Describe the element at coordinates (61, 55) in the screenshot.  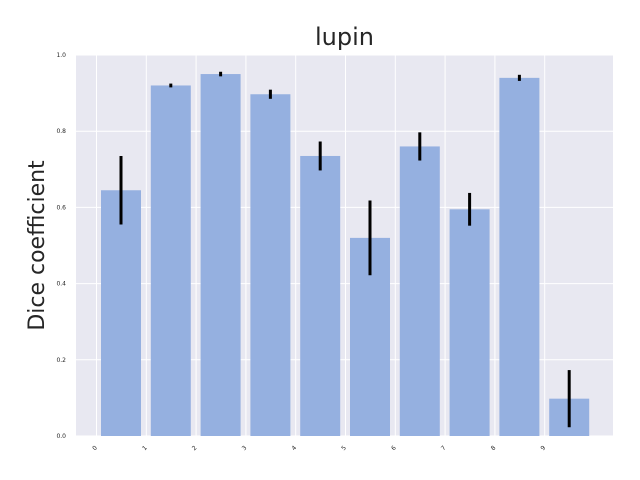
I see `y-tick-label: 1.0` at that location.